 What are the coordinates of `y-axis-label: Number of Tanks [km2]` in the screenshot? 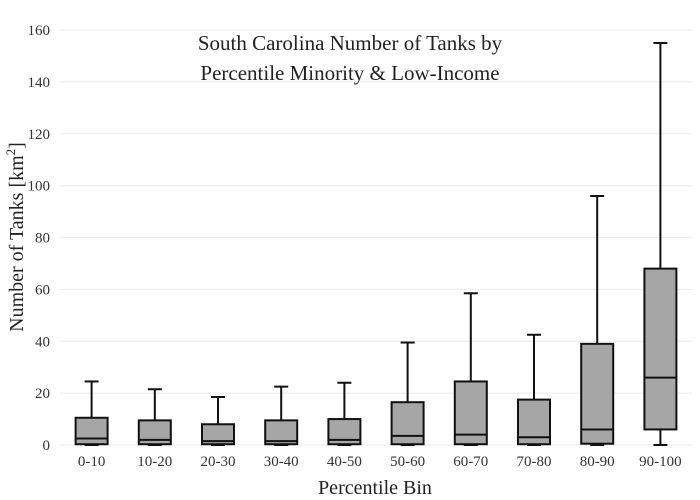 It's located at (15, 237).